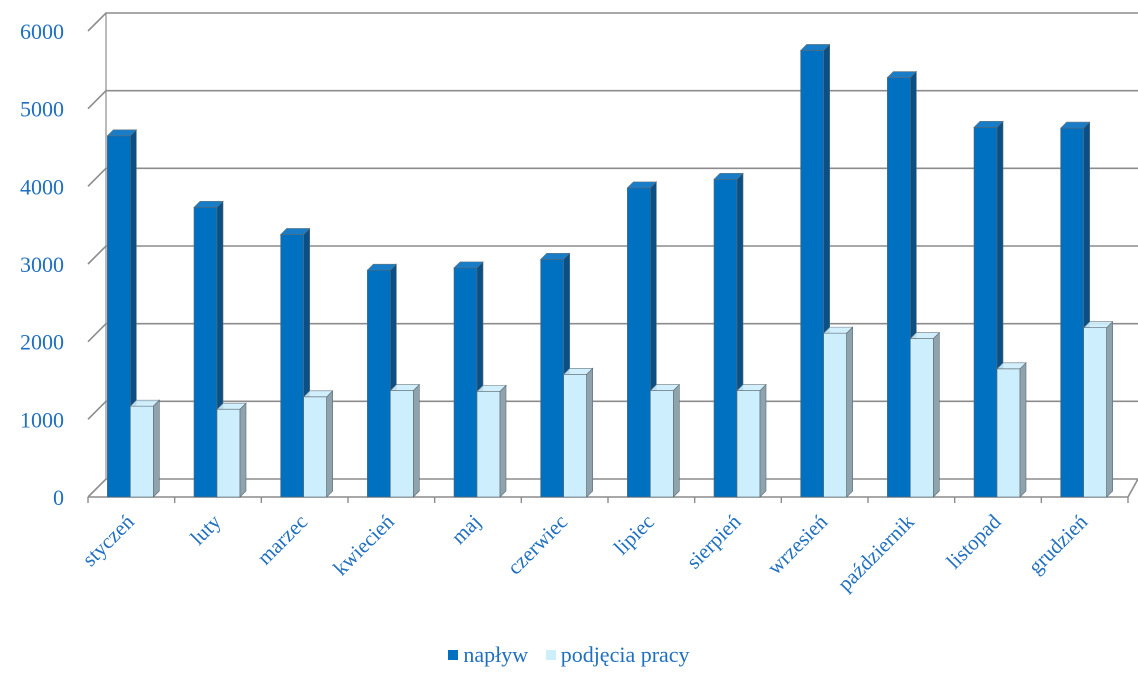 The image size is (1138, 682). Describe the element at coordinates (876, 552) in the screenshot. I see `x-tick-label: październik` at that location.